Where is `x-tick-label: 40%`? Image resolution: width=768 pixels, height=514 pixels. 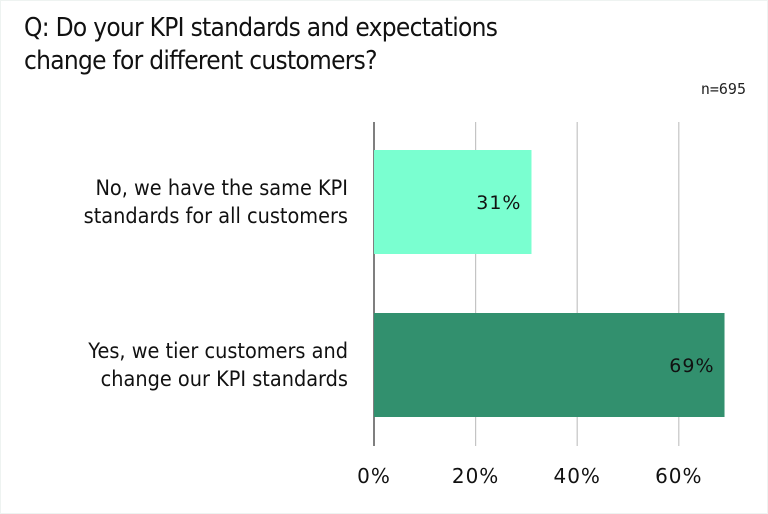
x-tick-label: 40% is located at coordinates (576, 476).